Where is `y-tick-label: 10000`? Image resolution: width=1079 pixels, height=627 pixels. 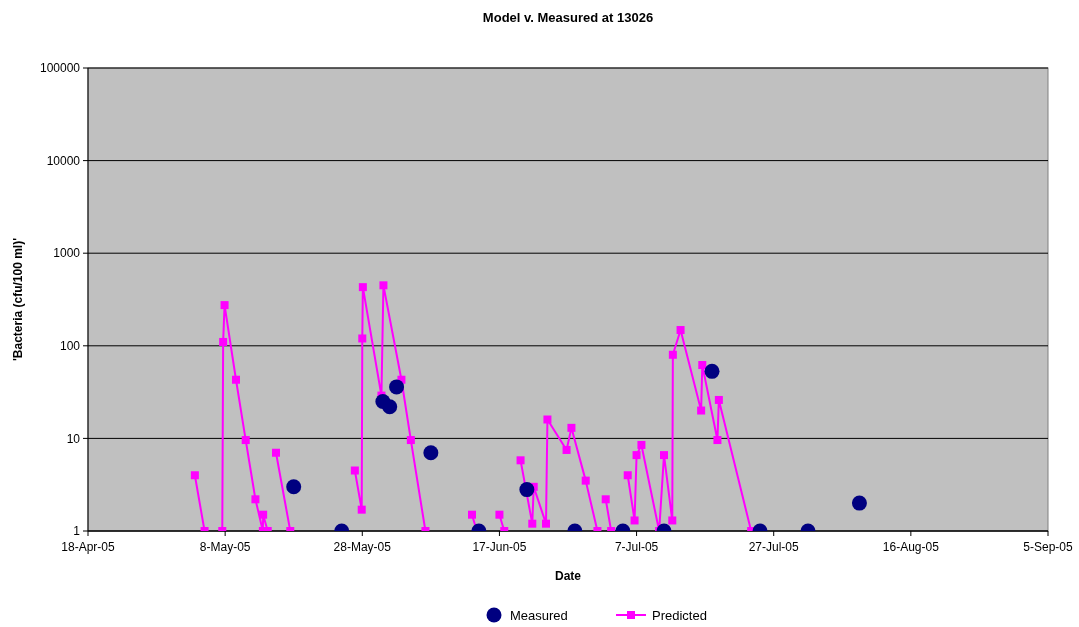 y-tick-label: 10000 is located at coordinates (63, 160).